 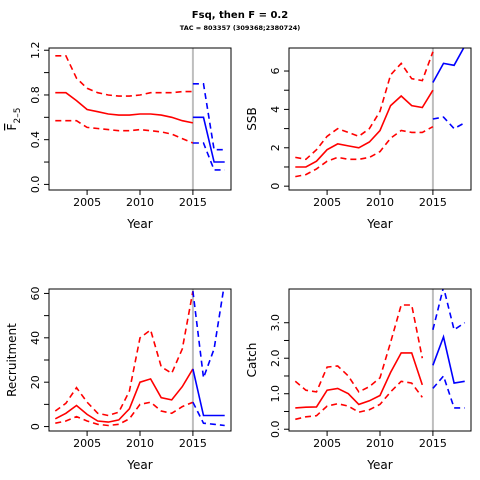 What do you see at coordinates (35, 95) in the screenshot?
I see `y-tick-label: 0.8` at bounding box center [35, 95].